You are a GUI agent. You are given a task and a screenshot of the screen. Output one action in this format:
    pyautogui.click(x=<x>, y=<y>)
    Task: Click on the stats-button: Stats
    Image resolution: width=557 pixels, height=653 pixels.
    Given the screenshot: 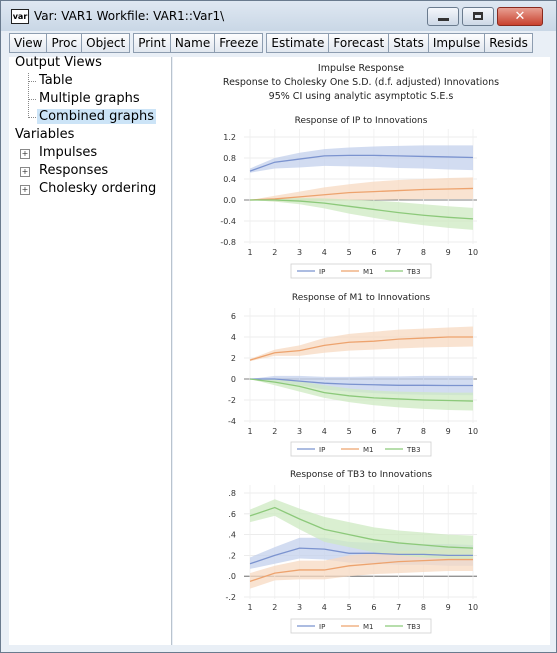 What is the action you would take?
    pyautogui.click(x=409, y=43)
    